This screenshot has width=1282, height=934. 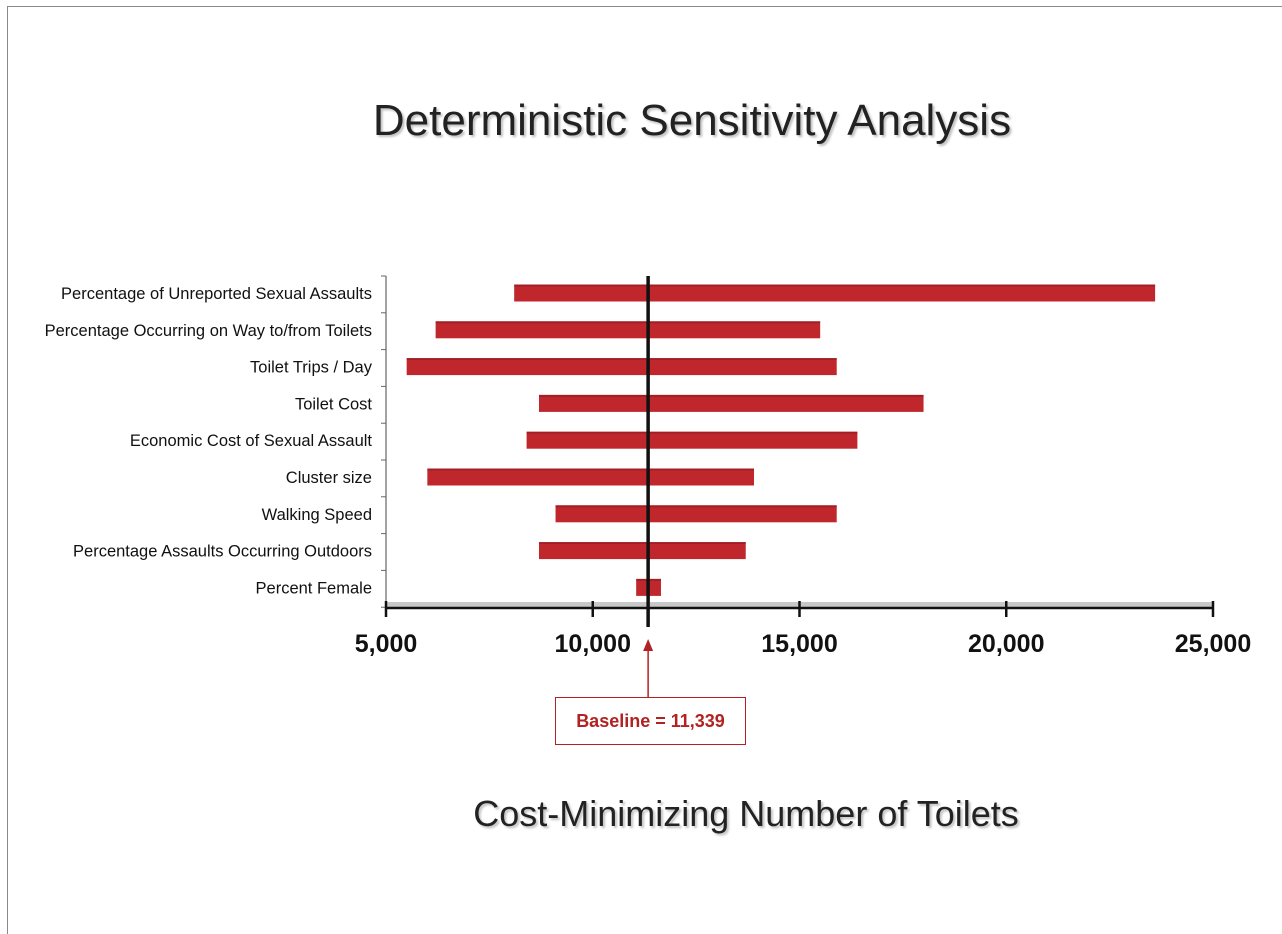 I want to click on category-label: Economic Cost of Sexual Assault, so click(x=251, y=441).